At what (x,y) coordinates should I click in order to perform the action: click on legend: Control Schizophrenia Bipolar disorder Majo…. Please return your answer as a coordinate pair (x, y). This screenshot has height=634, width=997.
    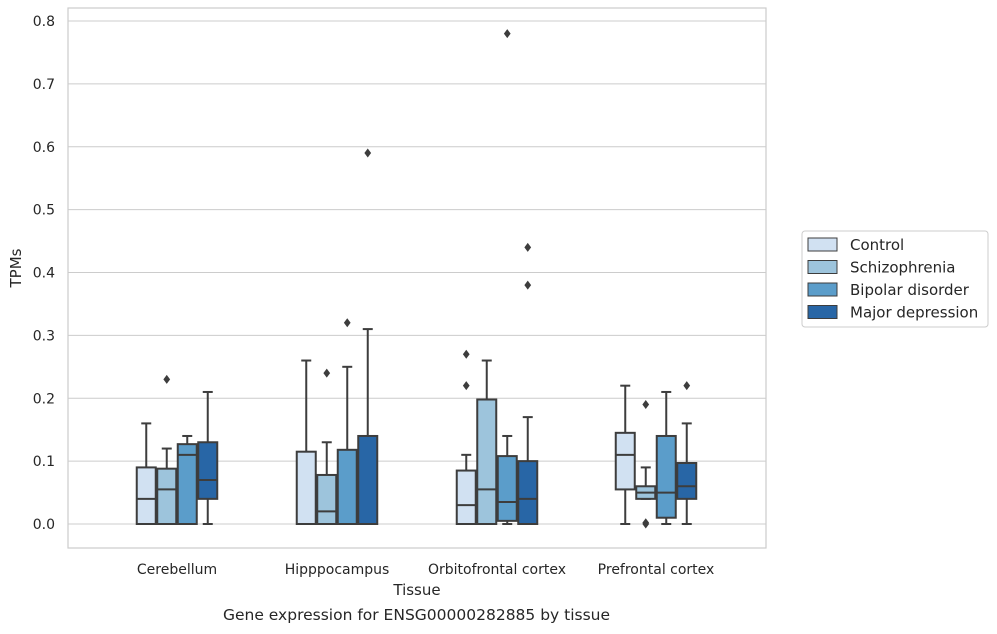
    Looking at the image, I should click on (895, 279).